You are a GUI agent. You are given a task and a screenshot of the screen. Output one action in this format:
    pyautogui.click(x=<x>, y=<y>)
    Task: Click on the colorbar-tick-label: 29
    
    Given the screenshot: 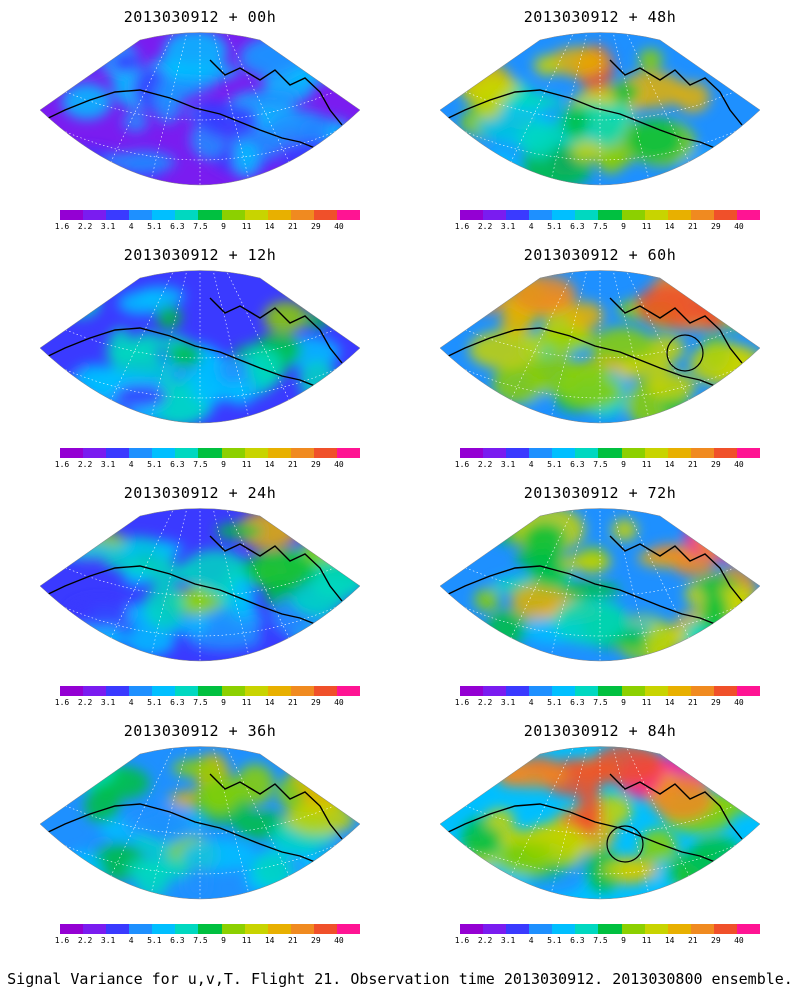 What is the action you would take?
    pyautogui.click(x=316, y=464)
    